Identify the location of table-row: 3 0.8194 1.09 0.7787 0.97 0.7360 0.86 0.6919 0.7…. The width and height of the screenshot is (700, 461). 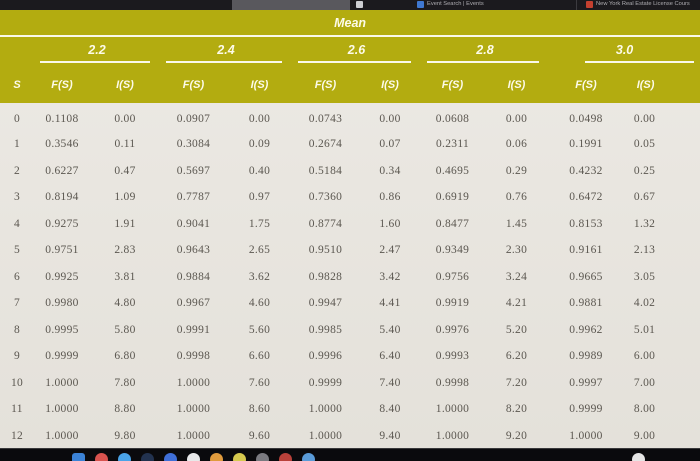
(350, 197).